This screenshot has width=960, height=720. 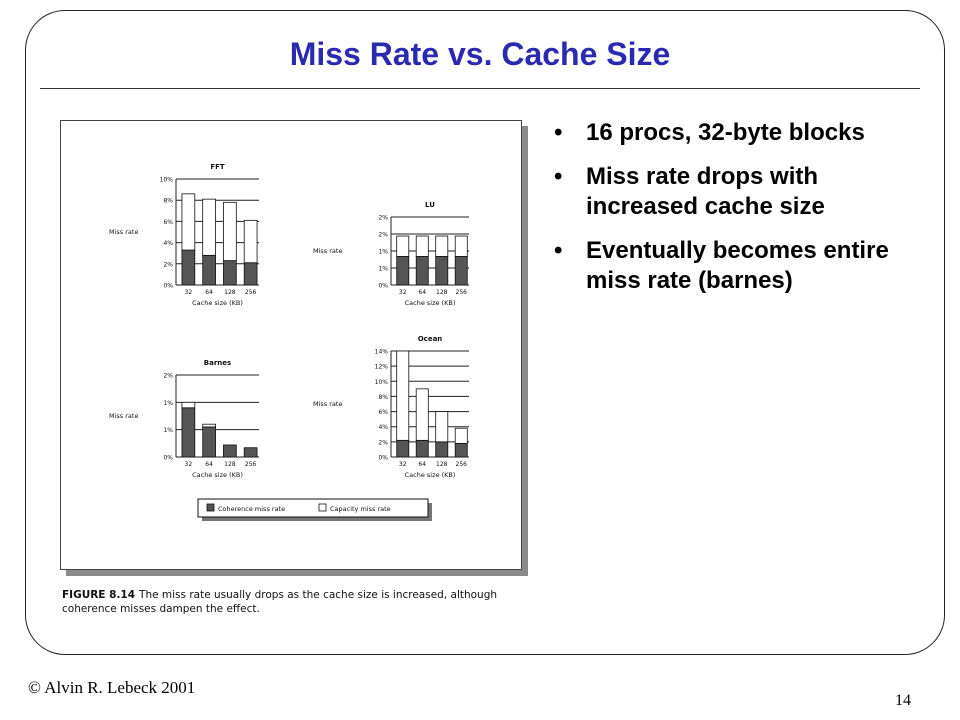 I want to click on chart-title: Ocean, so click(x=430, y=339).